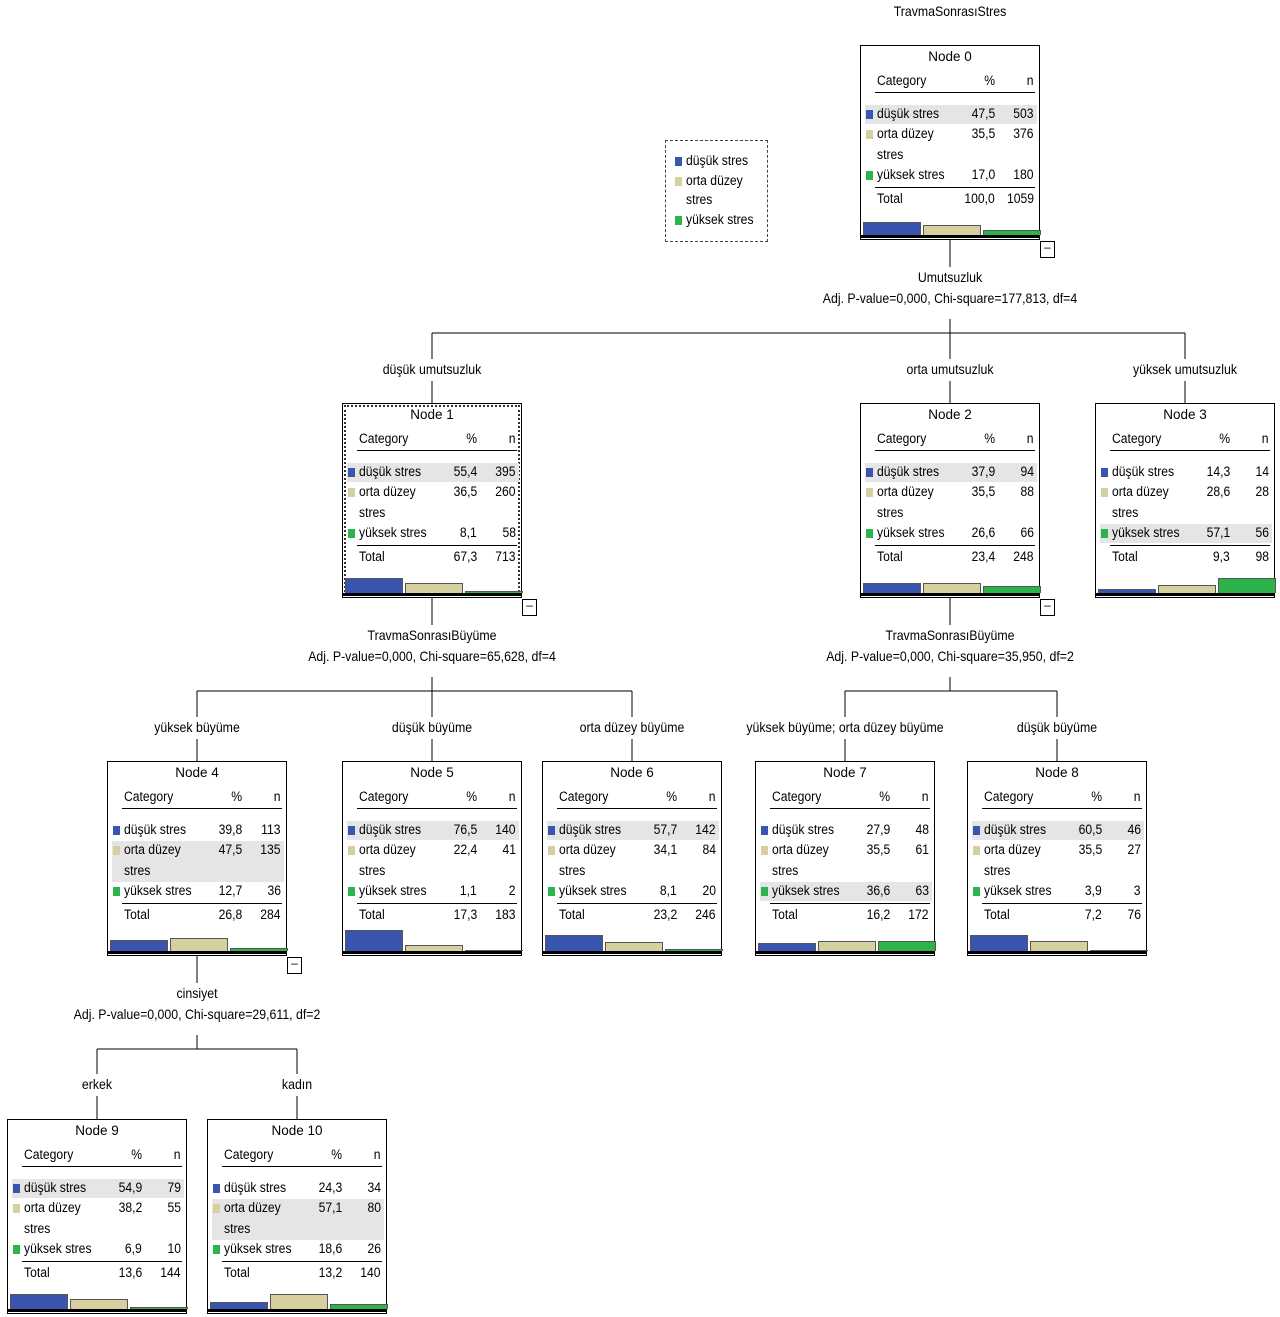  What do you see at coordinates (1221, 556) in the screenshot?
I see `total-pct: 9,3` at bounding box center [1221, 556].